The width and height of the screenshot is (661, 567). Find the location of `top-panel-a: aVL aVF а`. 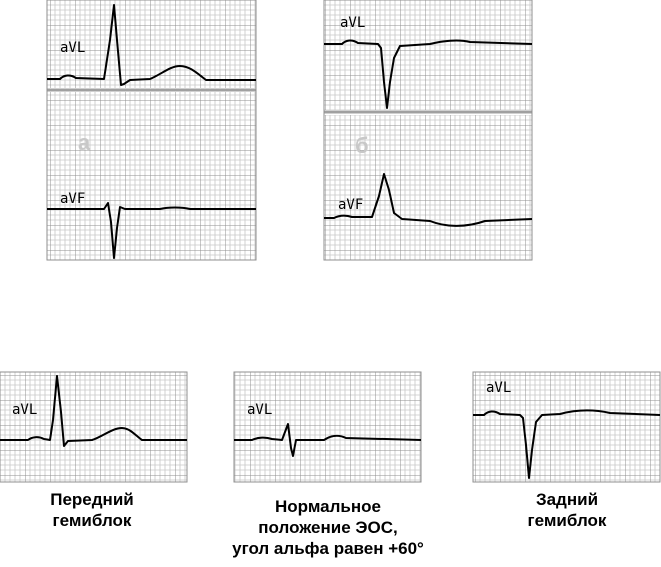

top-panel-a: aVL aVF а is located at coordinates (151, 130).